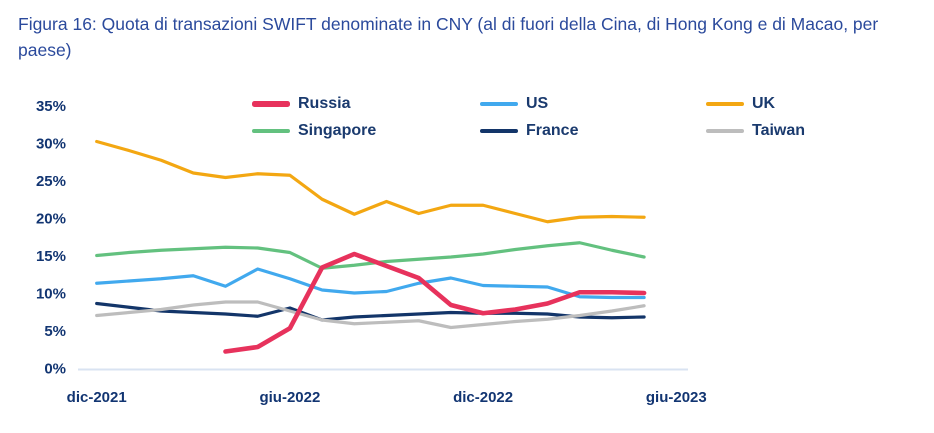 Image resolution: width=934 pixels, height=433 pixels. I want to click on y-axis-label: 30%, so click(51, 144).